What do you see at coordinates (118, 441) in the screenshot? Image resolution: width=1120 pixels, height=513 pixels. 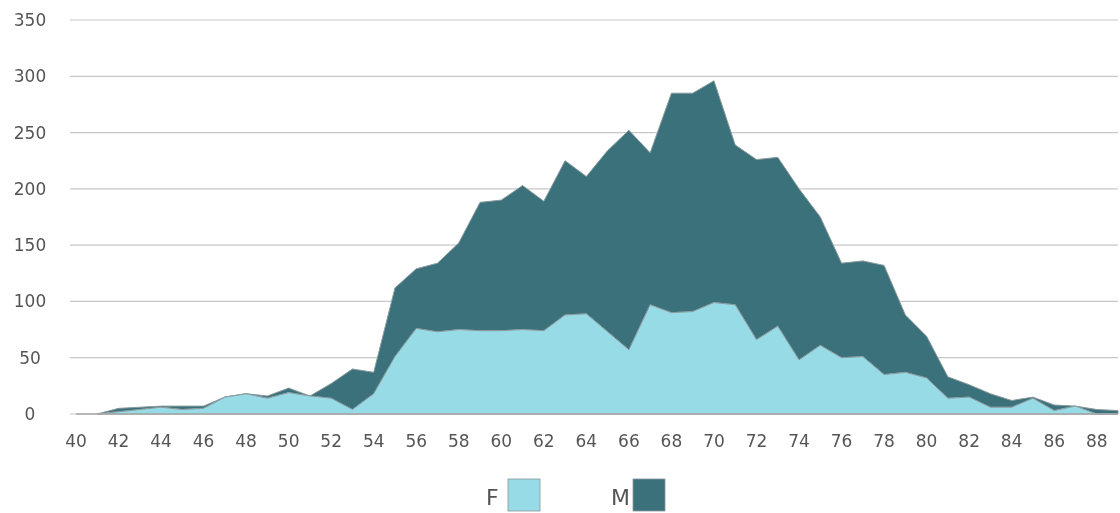 I see `x-tick-label: 42` at bounding box center [118, 441].